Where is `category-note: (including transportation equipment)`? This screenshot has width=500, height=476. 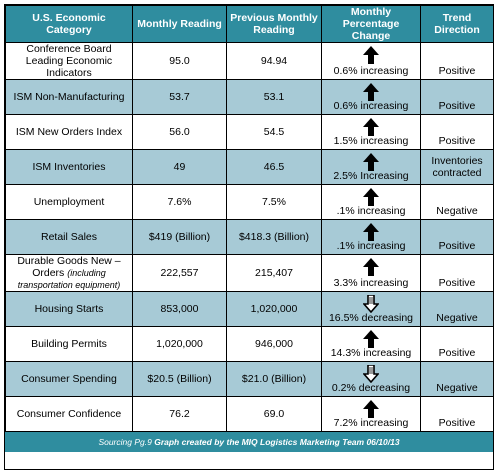
category-note: (including transportation equipment) is located at coordinates (69, 279).